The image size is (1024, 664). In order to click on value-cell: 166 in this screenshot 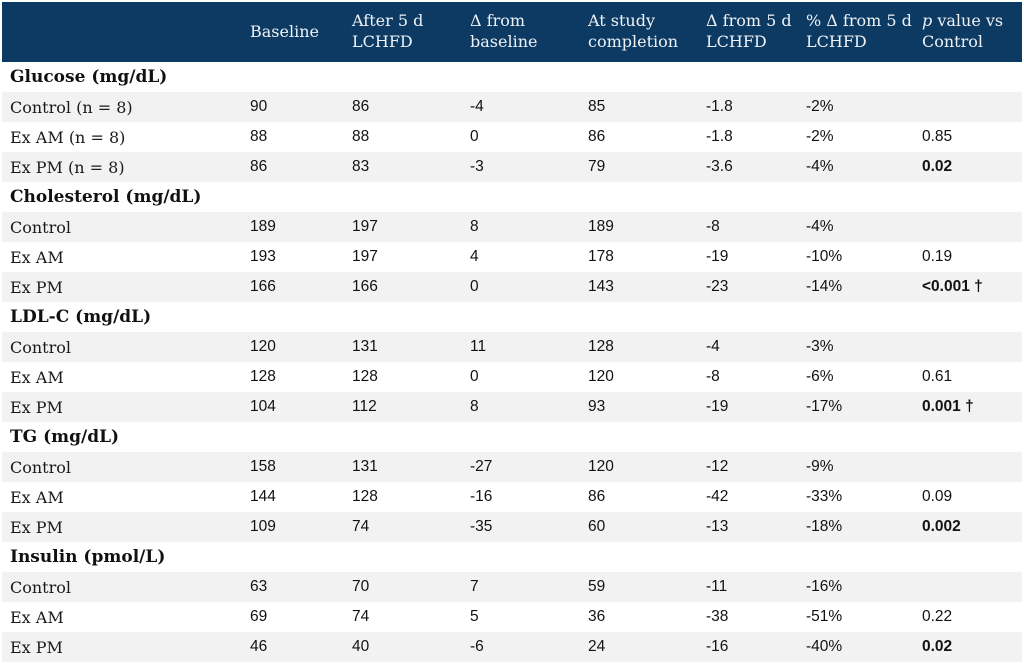, I will do `click(365, 286)`.